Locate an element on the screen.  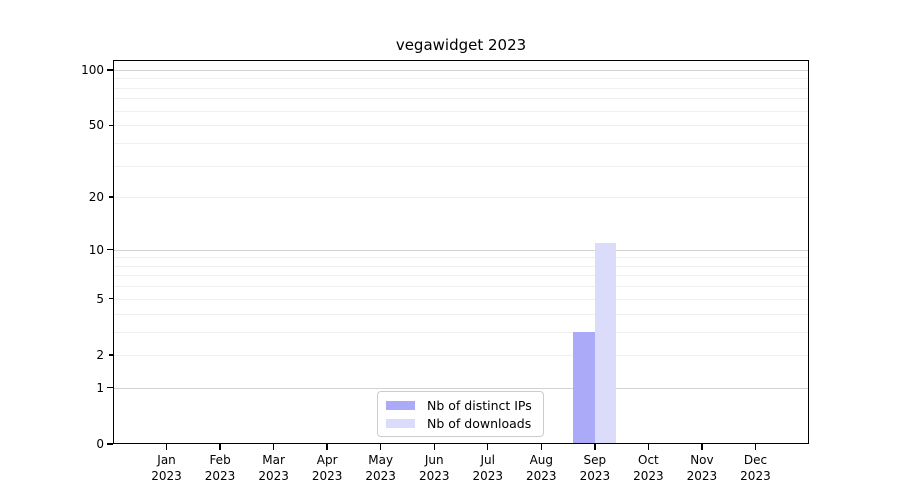
y-tick-label-10: 10 is located at coordinates (96, 249).